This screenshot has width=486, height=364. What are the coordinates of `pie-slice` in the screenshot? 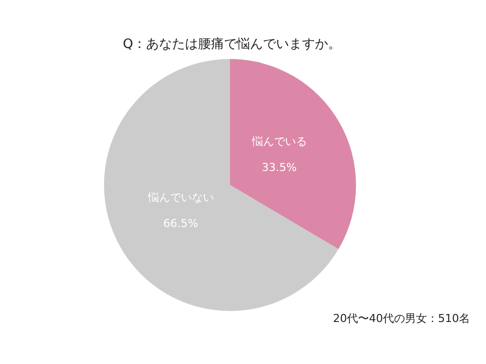 It's located at (293, 154).